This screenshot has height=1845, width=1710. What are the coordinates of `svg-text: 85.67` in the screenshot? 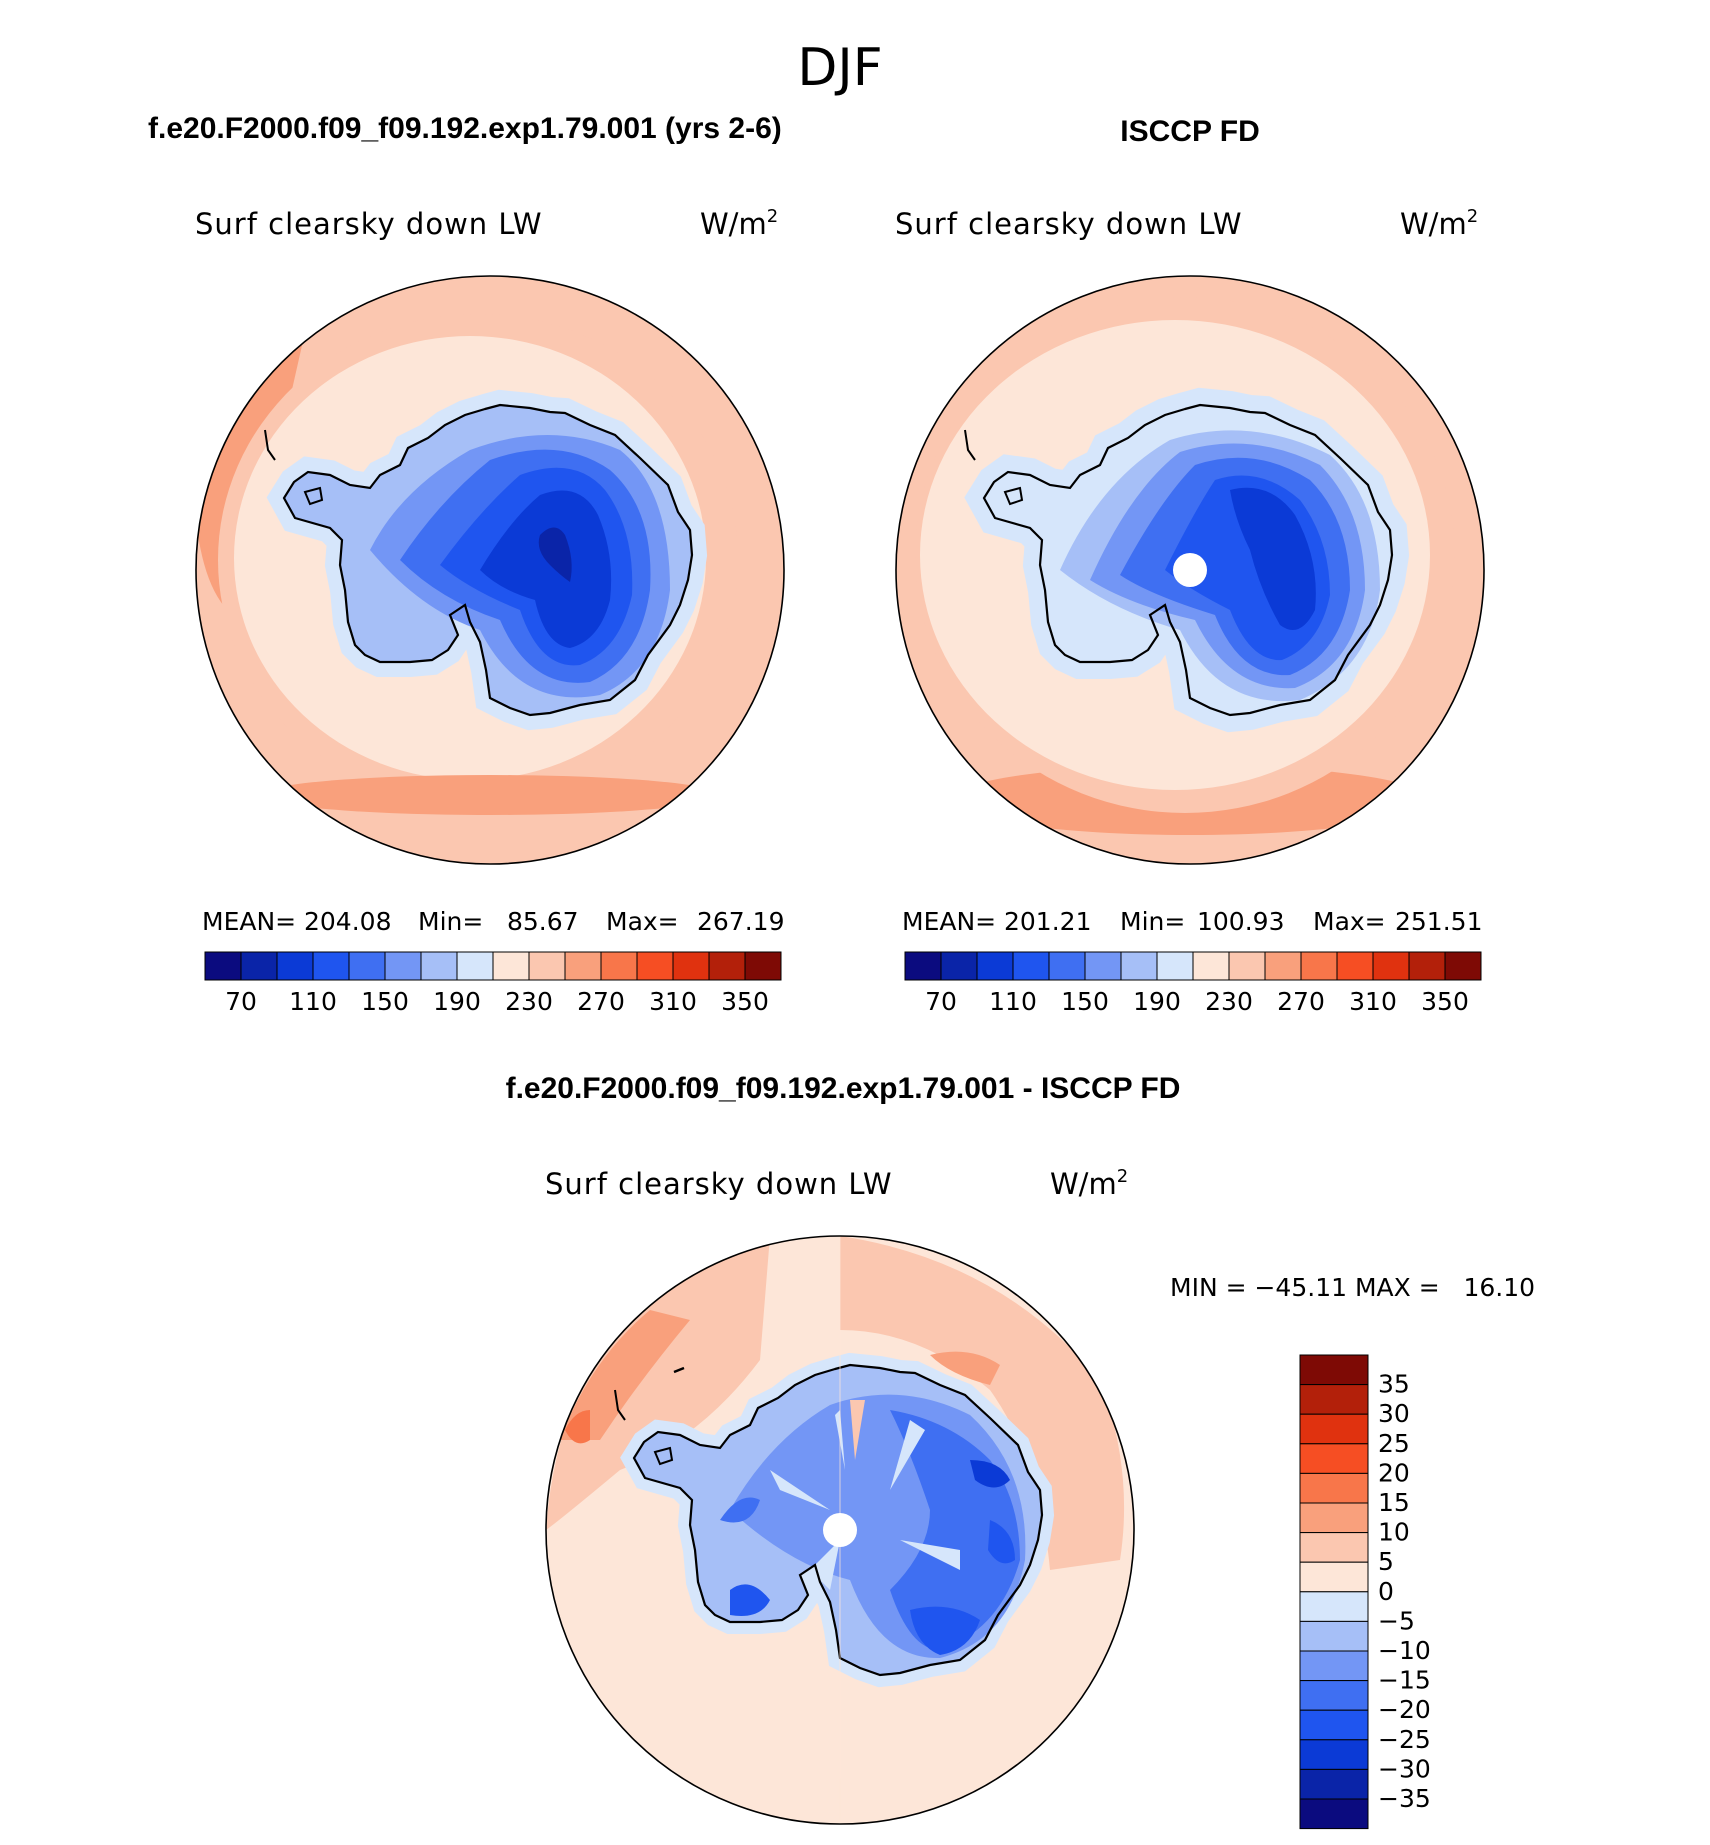 It's located at (543, 921).